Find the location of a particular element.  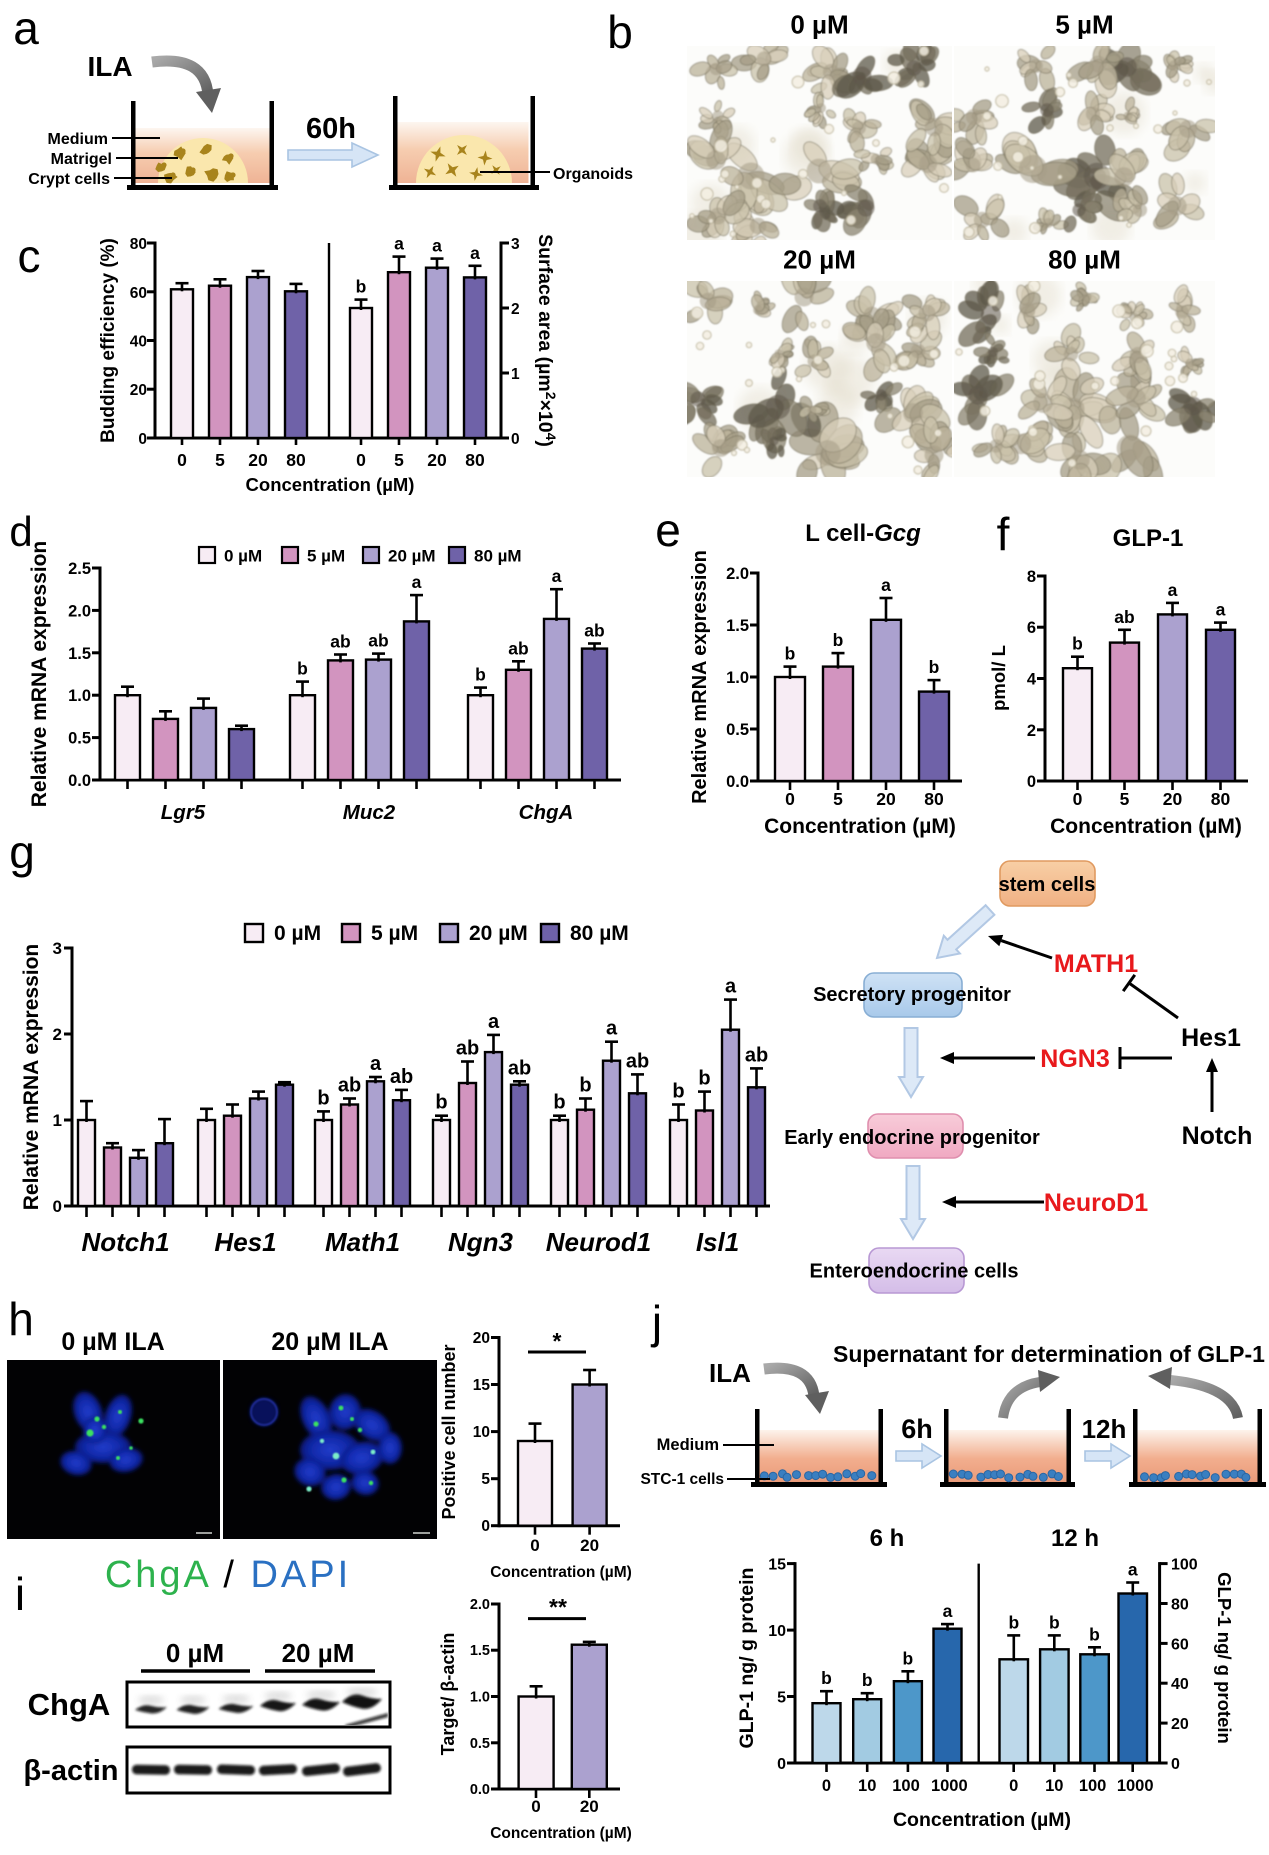

svg-text: Surface area (µm2×104) is located at coordinates (546, 340).